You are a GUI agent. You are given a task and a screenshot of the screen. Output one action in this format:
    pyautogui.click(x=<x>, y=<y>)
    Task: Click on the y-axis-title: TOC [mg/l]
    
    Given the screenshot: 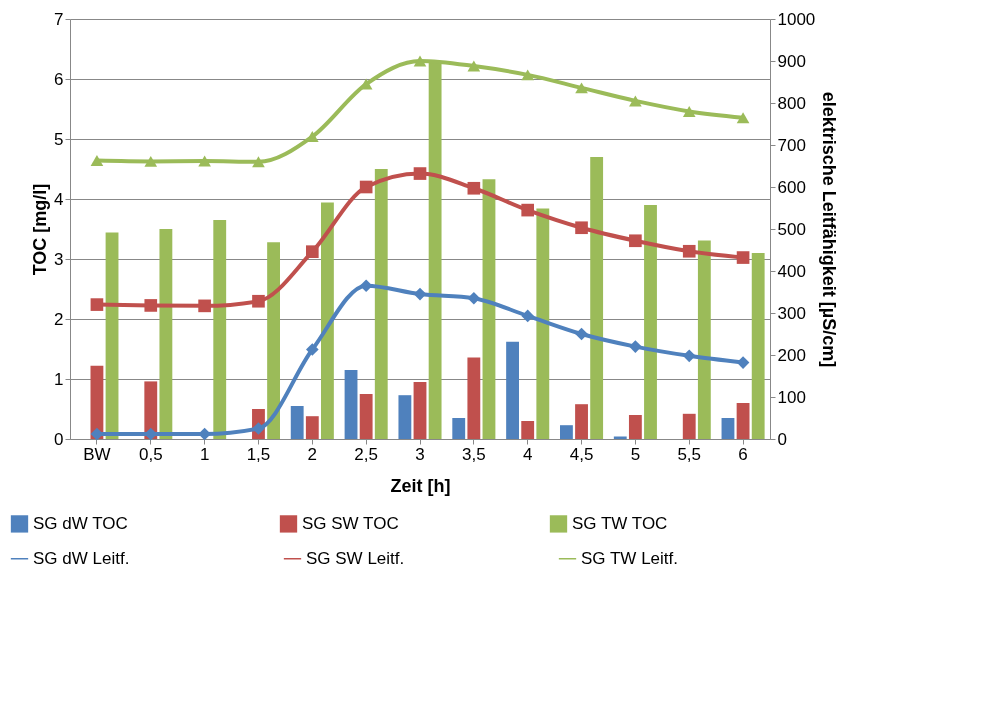 What is the action you would take?
    pyautogui.click(x=40, y=229)
    